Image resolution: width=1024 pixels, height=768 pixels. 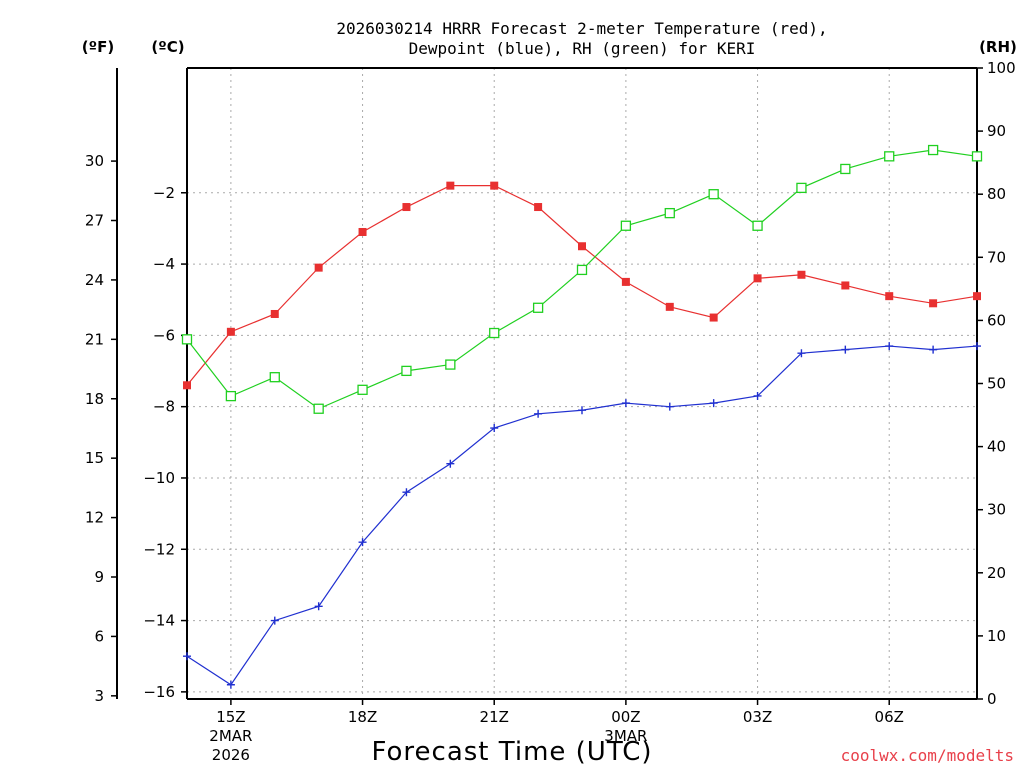 What do you see at coordinates (159, 478) in the screenshot?
I see `celsius-tick-label: −10` at bounding box center [159, 478].